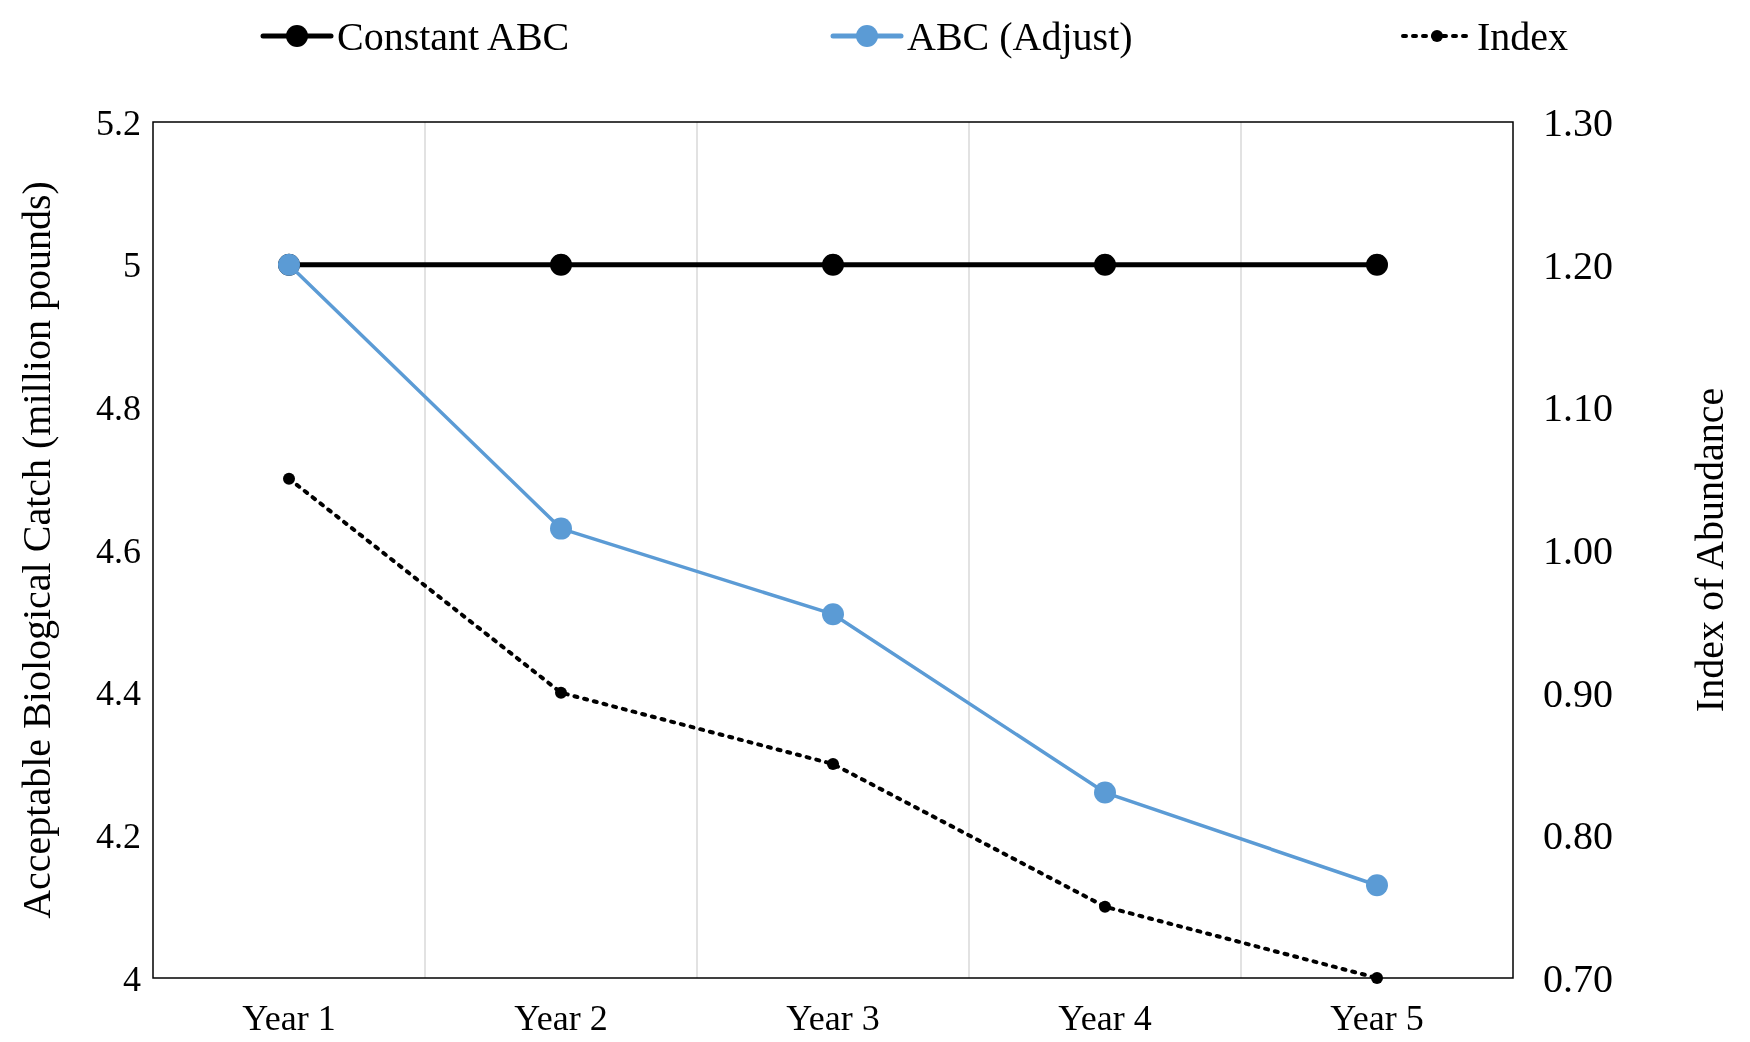  What do you see at coordinates (118, 122) in the screenshot?
I see `y-tick-label: 5.2` at bounding box center [118, 122].